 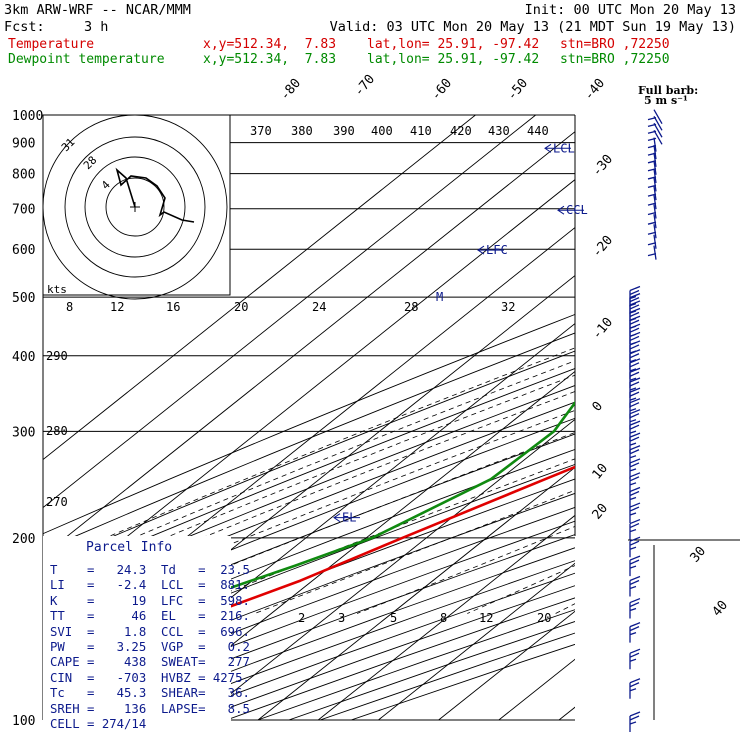 What do you see at coordinates (319, 307) in the screenshot?
I see `wind-speed-label: 24` at bounding box center [319, 307].